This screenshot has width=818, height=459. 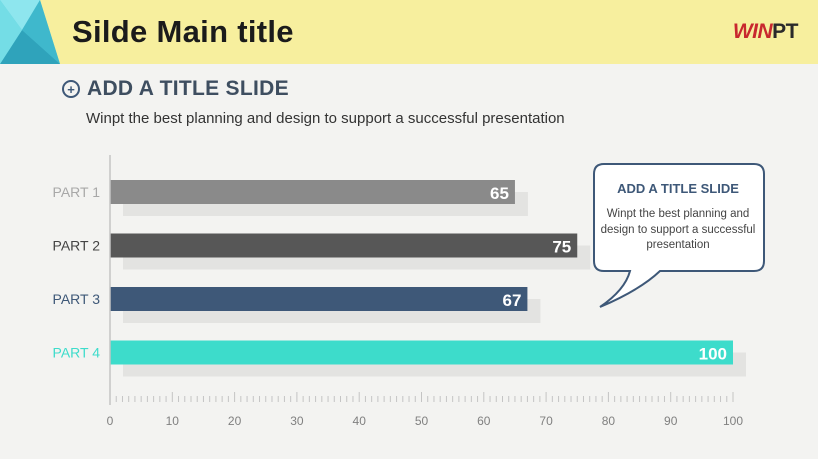 I want to click on header-bar: Silde Main title WINPT, so click(x=409, y=32).